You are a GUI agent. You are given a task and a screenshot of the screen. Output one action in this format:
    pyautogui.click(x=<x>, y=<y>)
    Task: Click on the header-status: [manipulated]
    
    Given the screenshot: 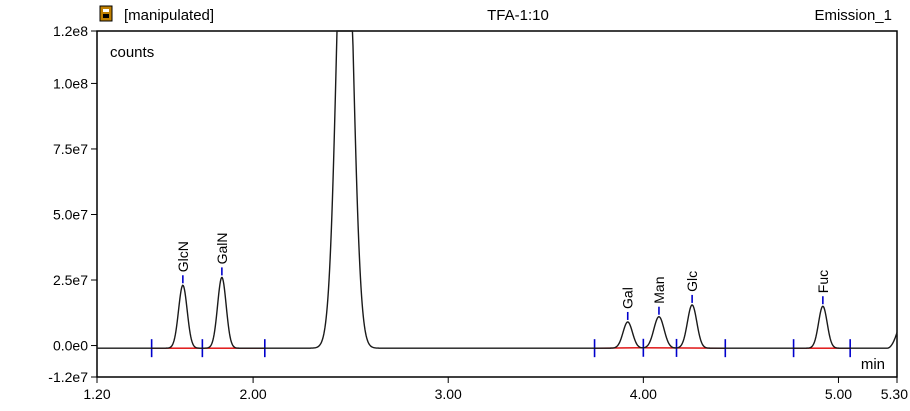 What is the action you would take?
    pyautogui.click(x=169, y=15)
    